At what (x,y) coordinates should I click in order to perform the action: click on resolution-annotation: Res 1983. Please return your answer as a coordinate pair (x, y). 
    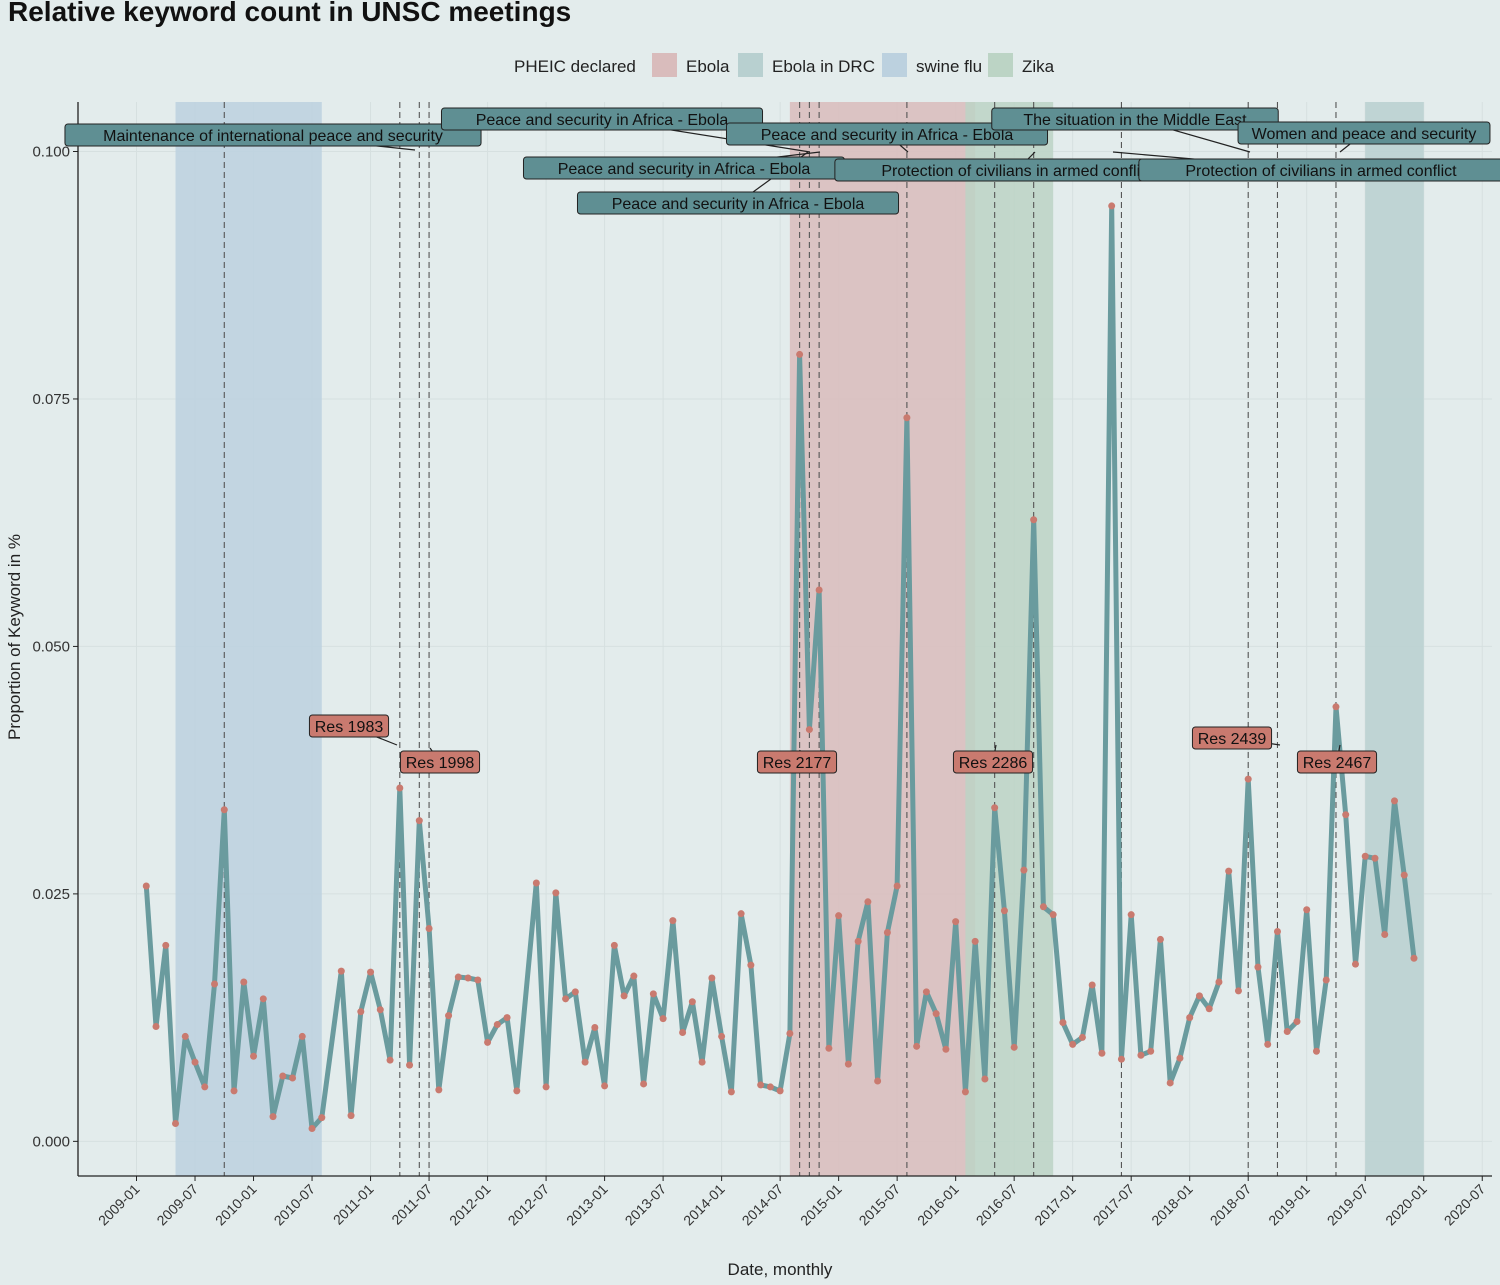
    Looking at the image, I should click on (349, 726).